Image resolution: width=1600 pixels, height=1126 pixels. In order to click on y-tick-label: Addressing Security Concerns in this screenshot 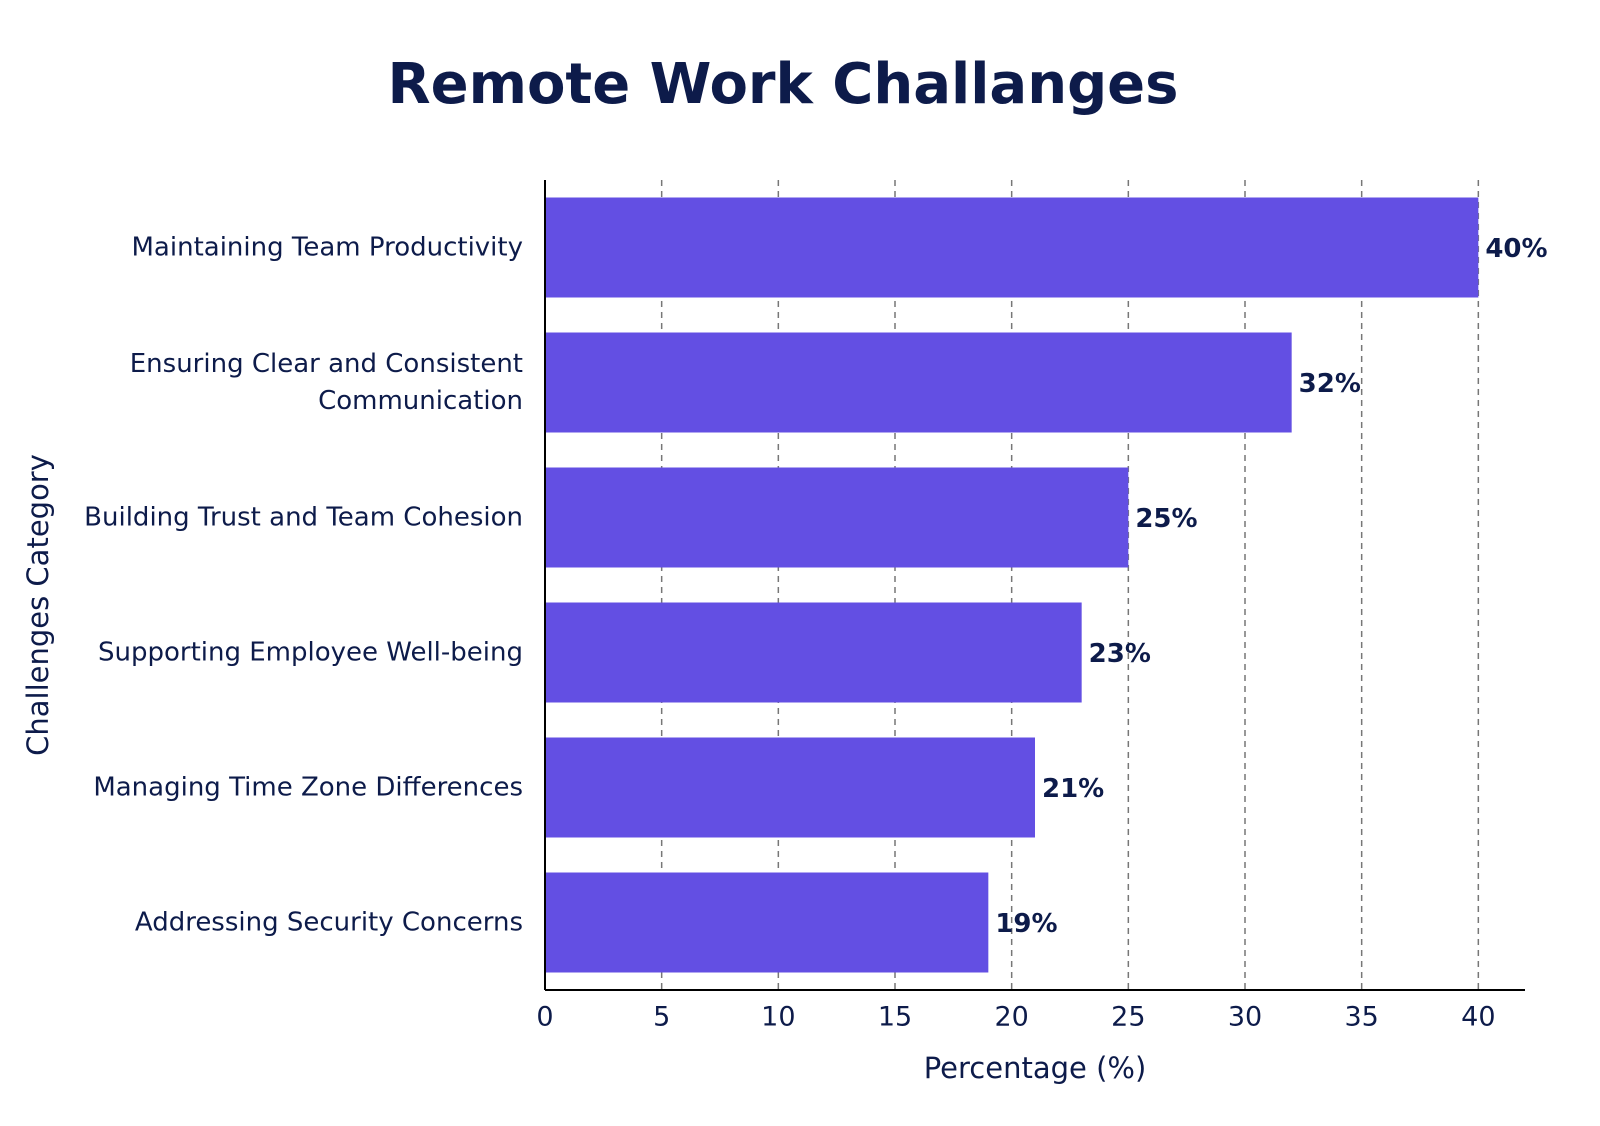, I will do `click(328, 922)`.